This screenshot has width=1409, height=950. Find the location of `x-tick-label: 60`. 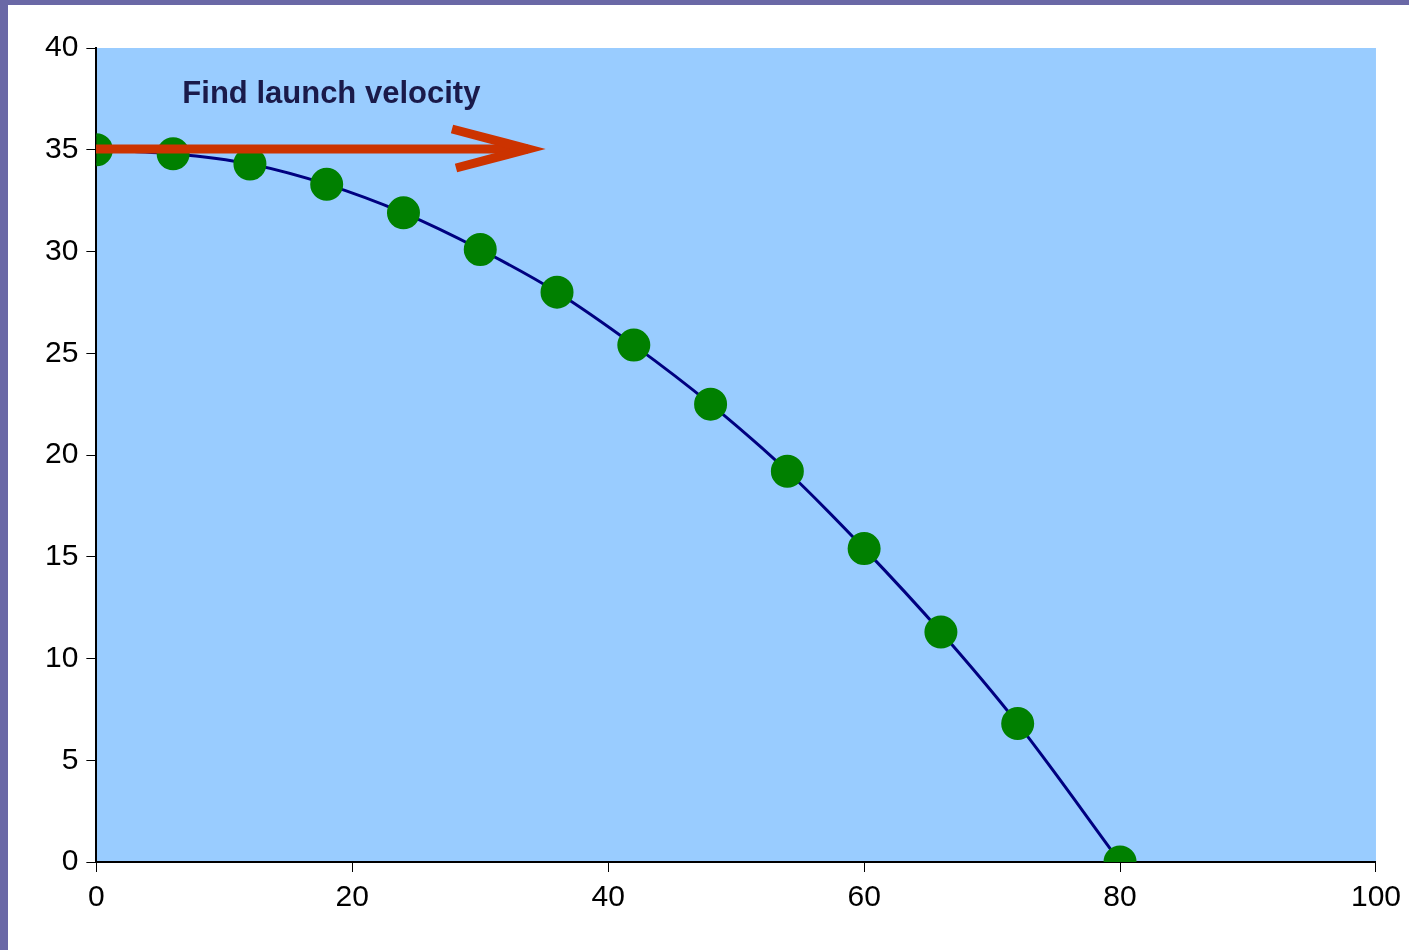

x-tick-label: 60 is located at coordinates (864, 896).